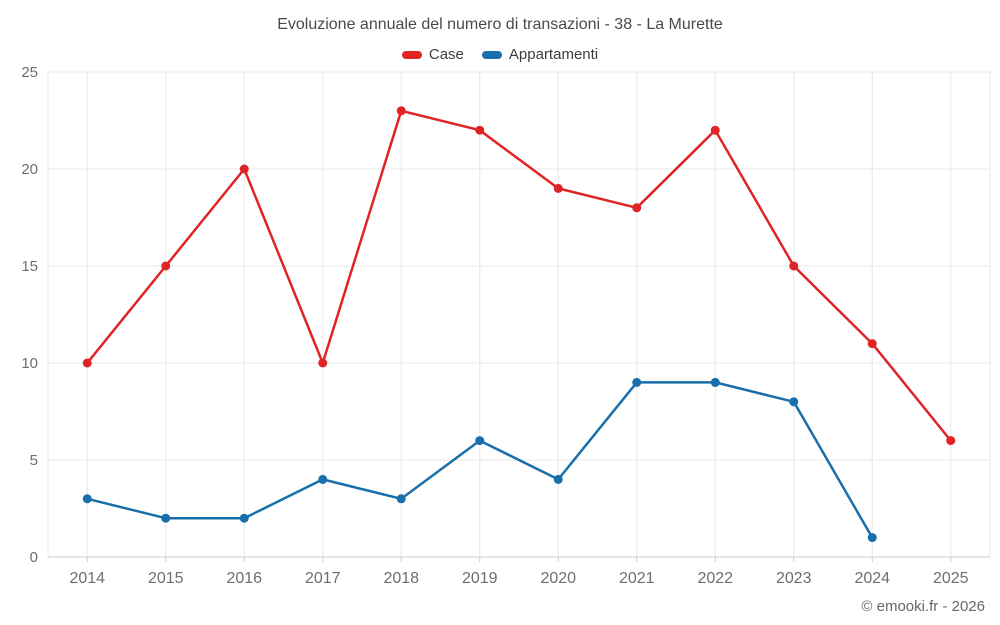 The image size is (1000, 625). Describe the element at coordinates (872, 538) in the screenshot. I see `data-point-appartamenti-2024` at that location.